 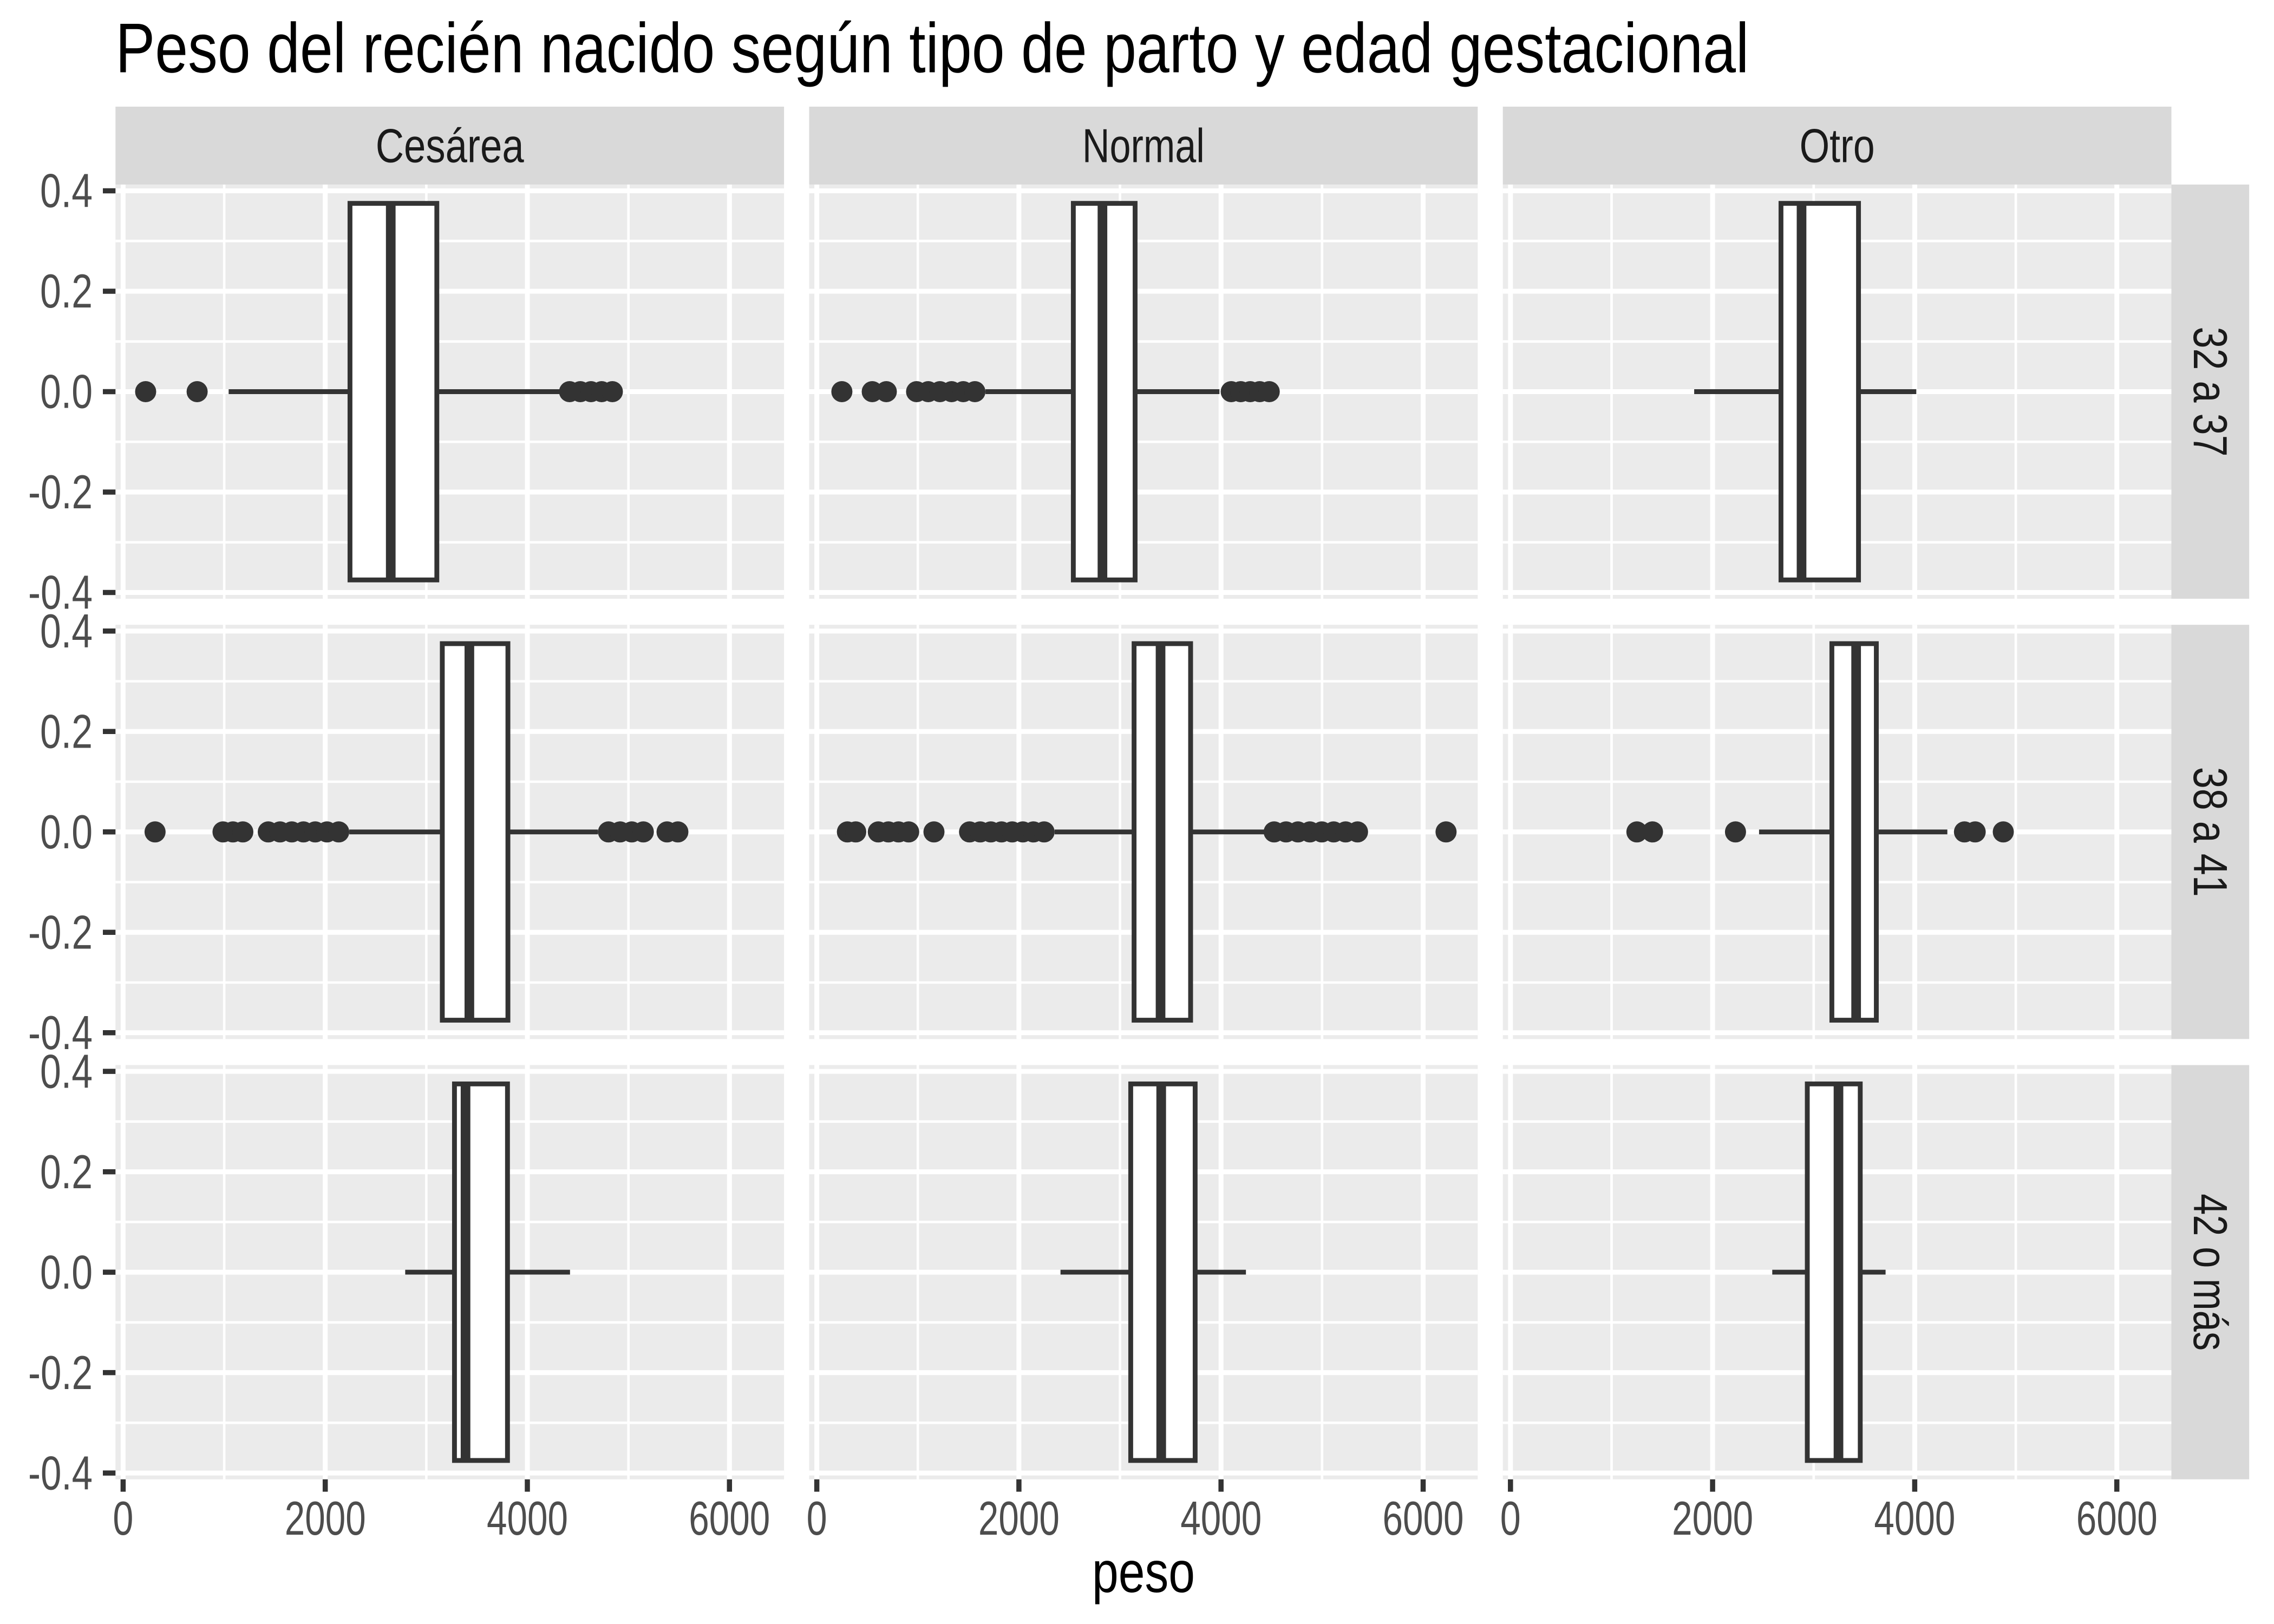 I want to click on svg-text: 38 a 41, so click(x=2211, y=832).